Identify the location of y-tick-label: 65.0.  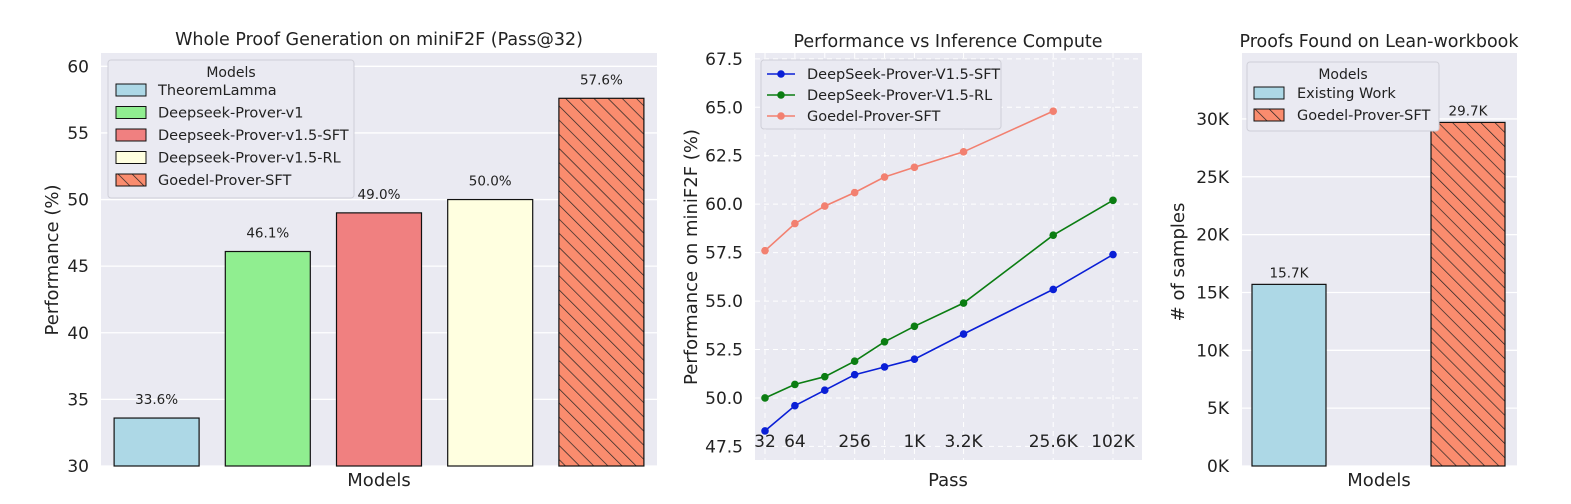
(724, 108).